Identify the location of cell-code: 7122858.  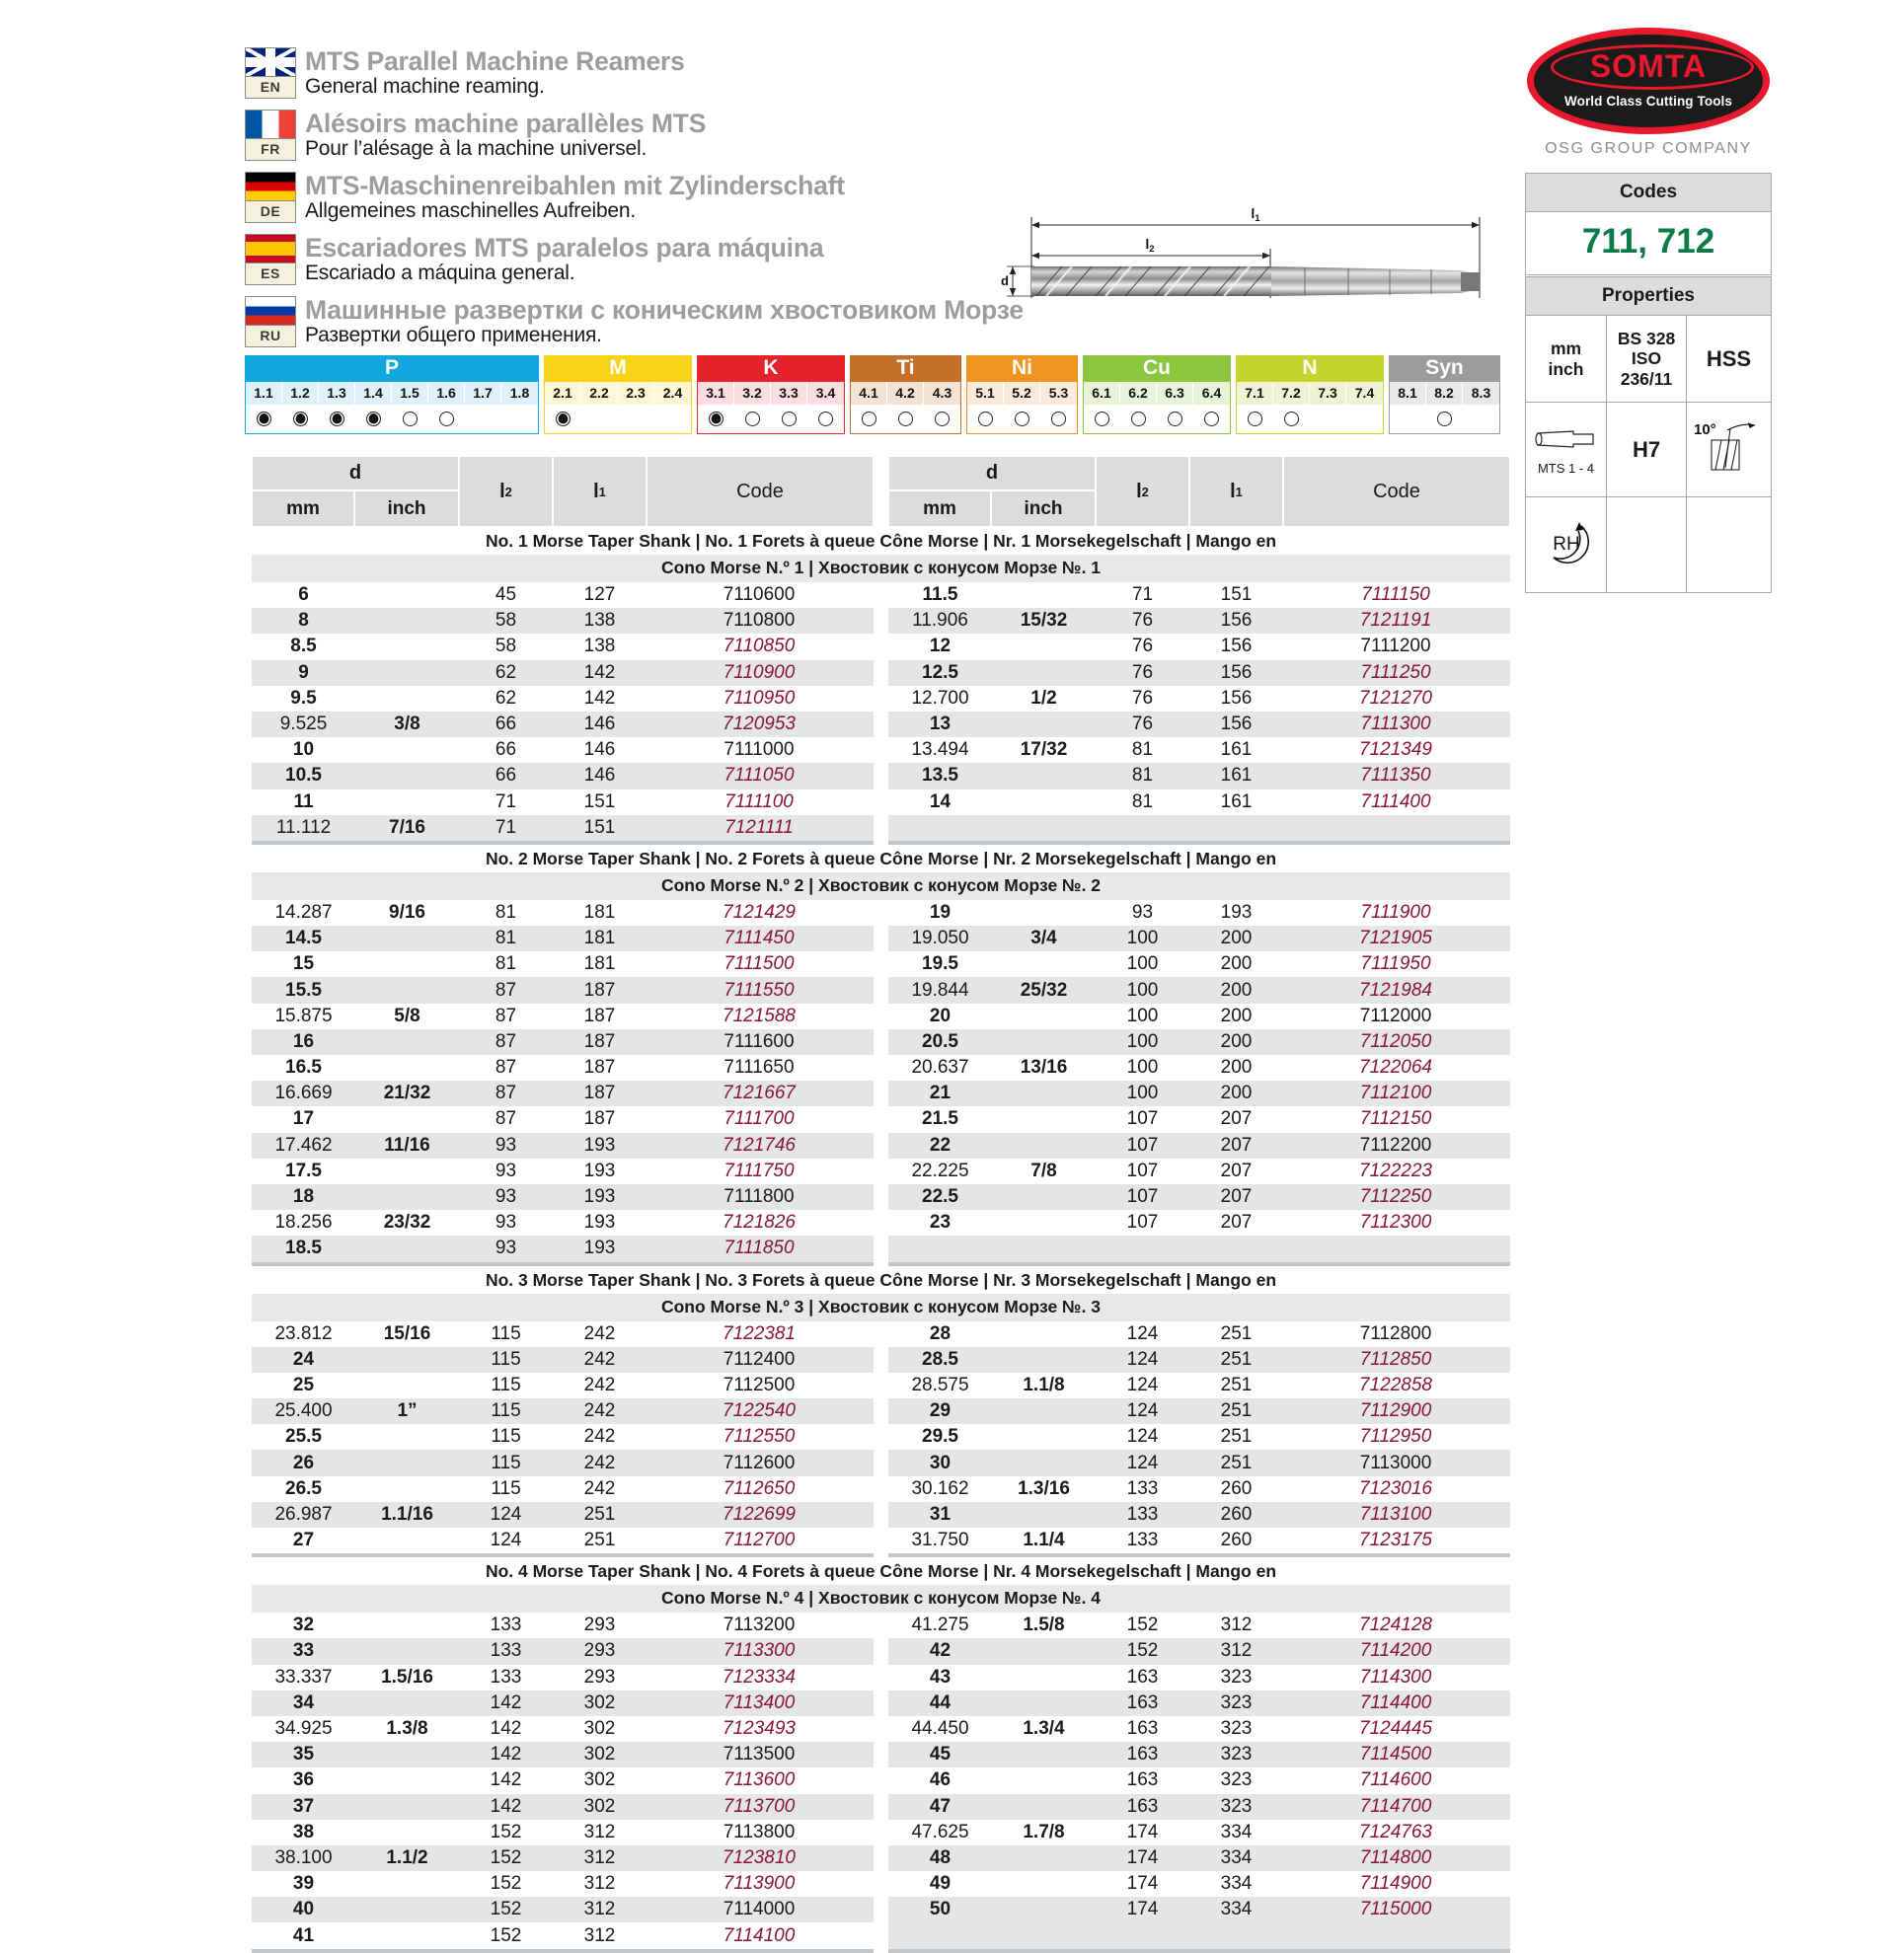
(1395, 1384).